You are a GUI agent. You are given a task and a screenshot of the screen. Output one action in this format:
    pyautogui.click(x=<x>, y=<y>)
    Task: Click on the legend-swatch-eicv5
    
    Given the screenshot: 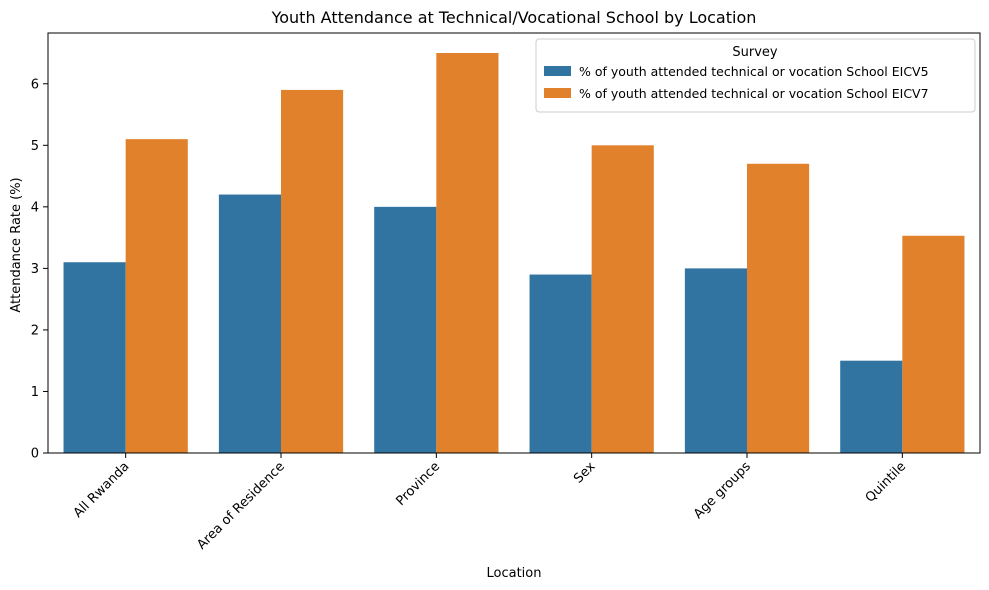 What is the action you would take?
    pyautogui.click(x=557, y=71)
    